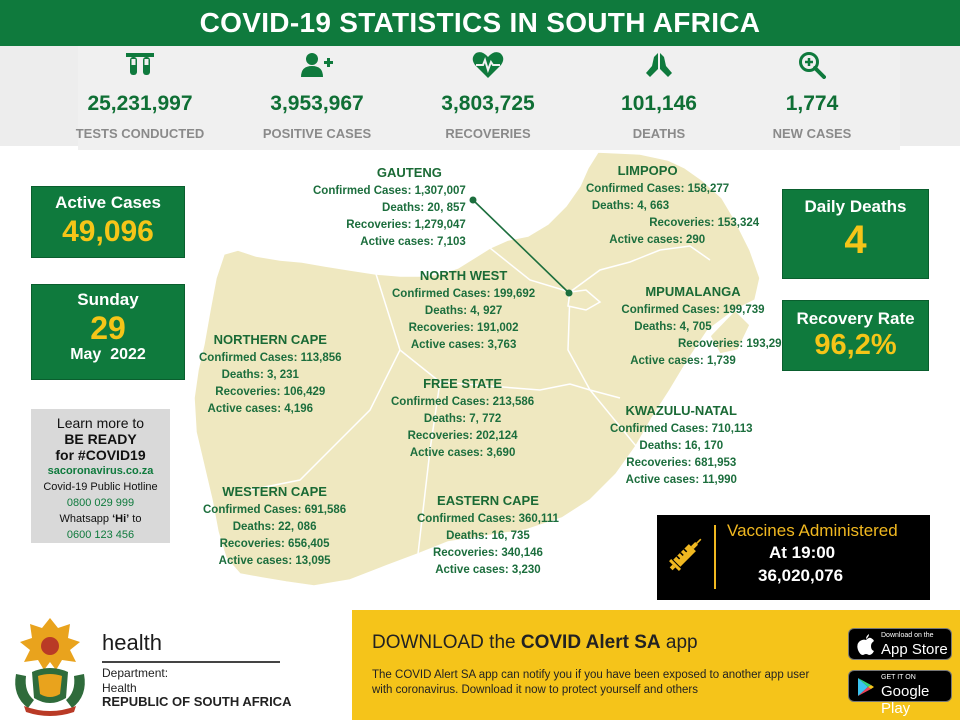 The height and width of the screenshot is (720, 960). What do you see at coordinates (704, 223) in the screenshot?
I see `region-limpopo-recoveries: Recoveries: 153,324` at bounding box center [704, 223].